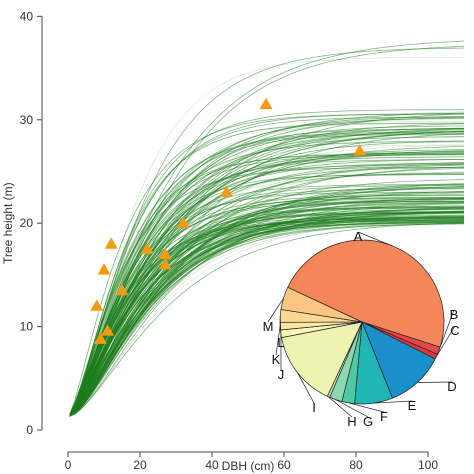 The height and width of the screenshot is (474, 474). I want to click on x-axis-label: DBH (cm), so click(248, 466).